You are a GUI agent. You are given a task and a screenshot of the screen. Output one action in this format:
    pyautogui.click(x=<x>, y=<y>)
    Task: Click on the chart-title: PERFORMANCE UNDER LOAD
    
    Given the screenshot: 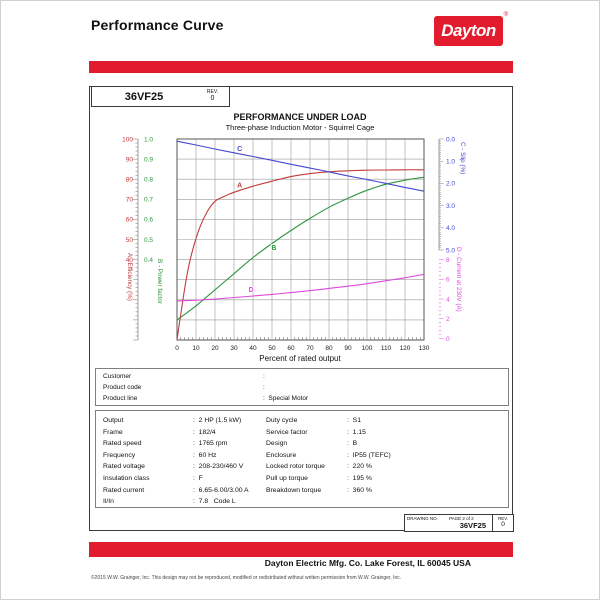 What is the action you would take?
    pyautogui.click(x=300, y=117)
    